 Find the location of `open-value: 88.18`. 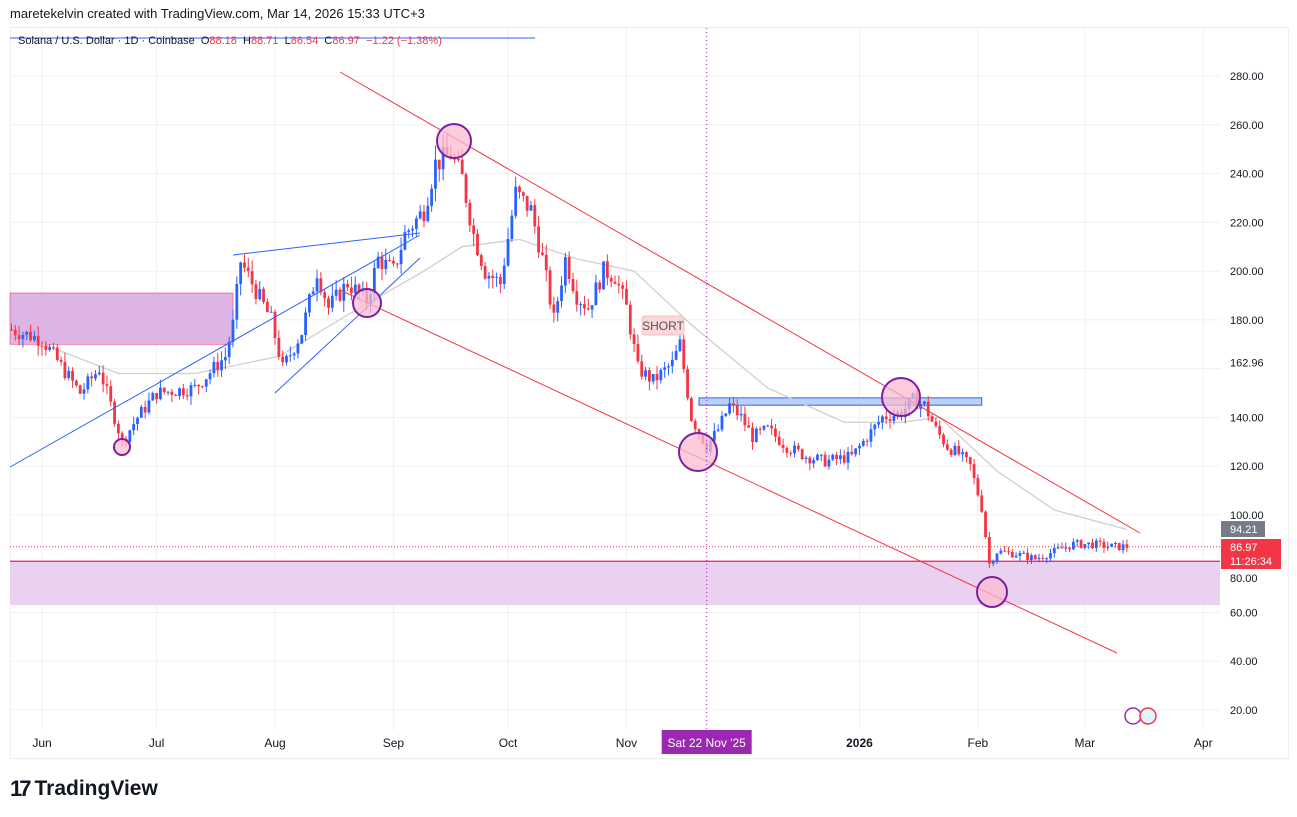

open-value: 88.18 is located at coordinates (223, 41).